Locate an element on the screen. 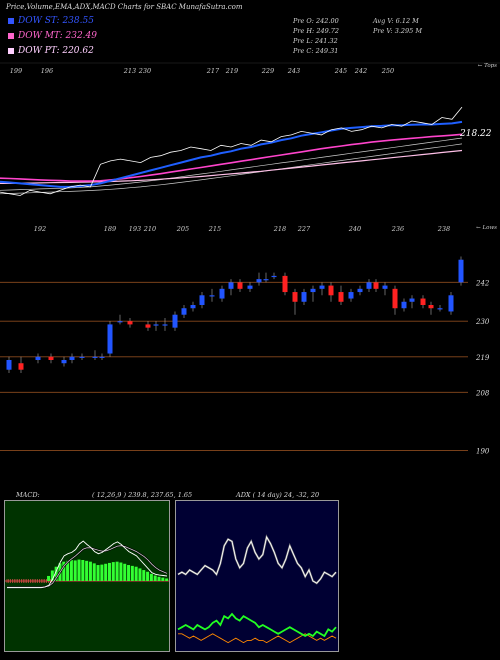 The image size is (500, 660). ema-fast-line is located at coordinates (231, 154).